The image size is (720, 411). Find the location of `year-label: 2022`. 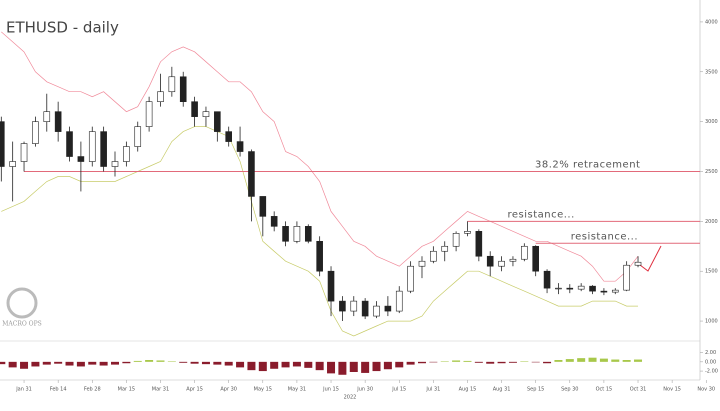

year-label: 2022 is located at coordinates (350, 398).